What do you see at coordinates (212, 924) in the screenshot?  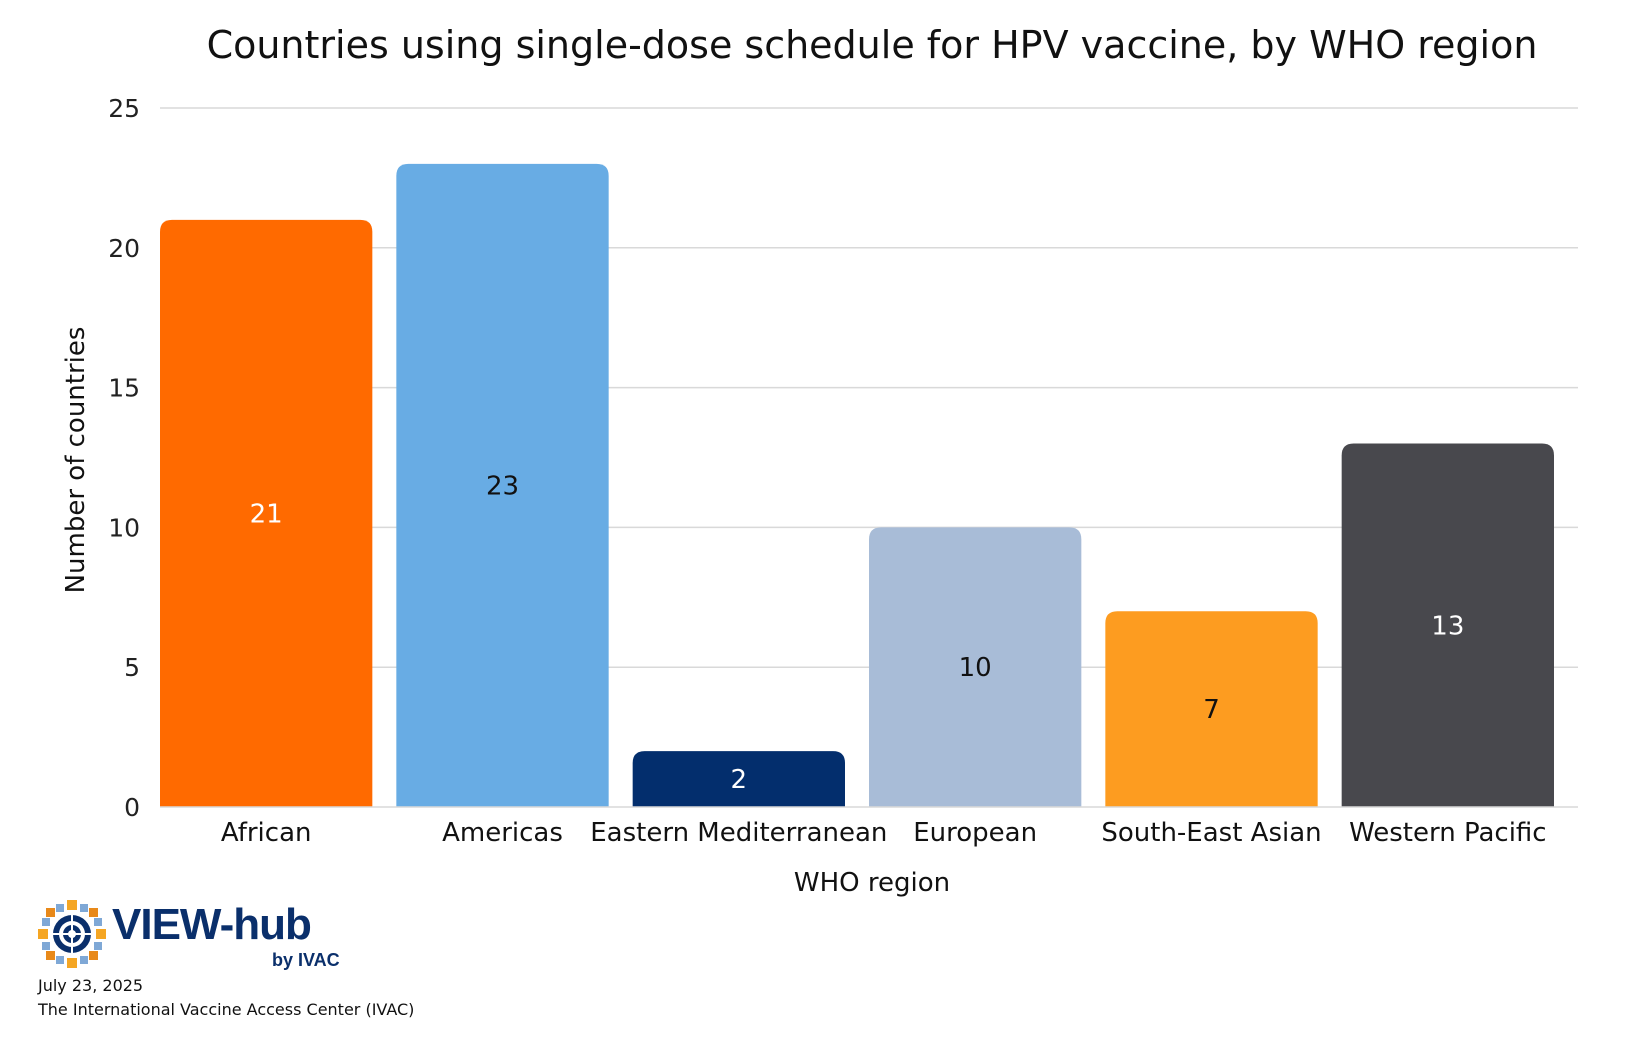 I see `logo-wordmark: VIEW-hub` at bounding box center [212, 924].